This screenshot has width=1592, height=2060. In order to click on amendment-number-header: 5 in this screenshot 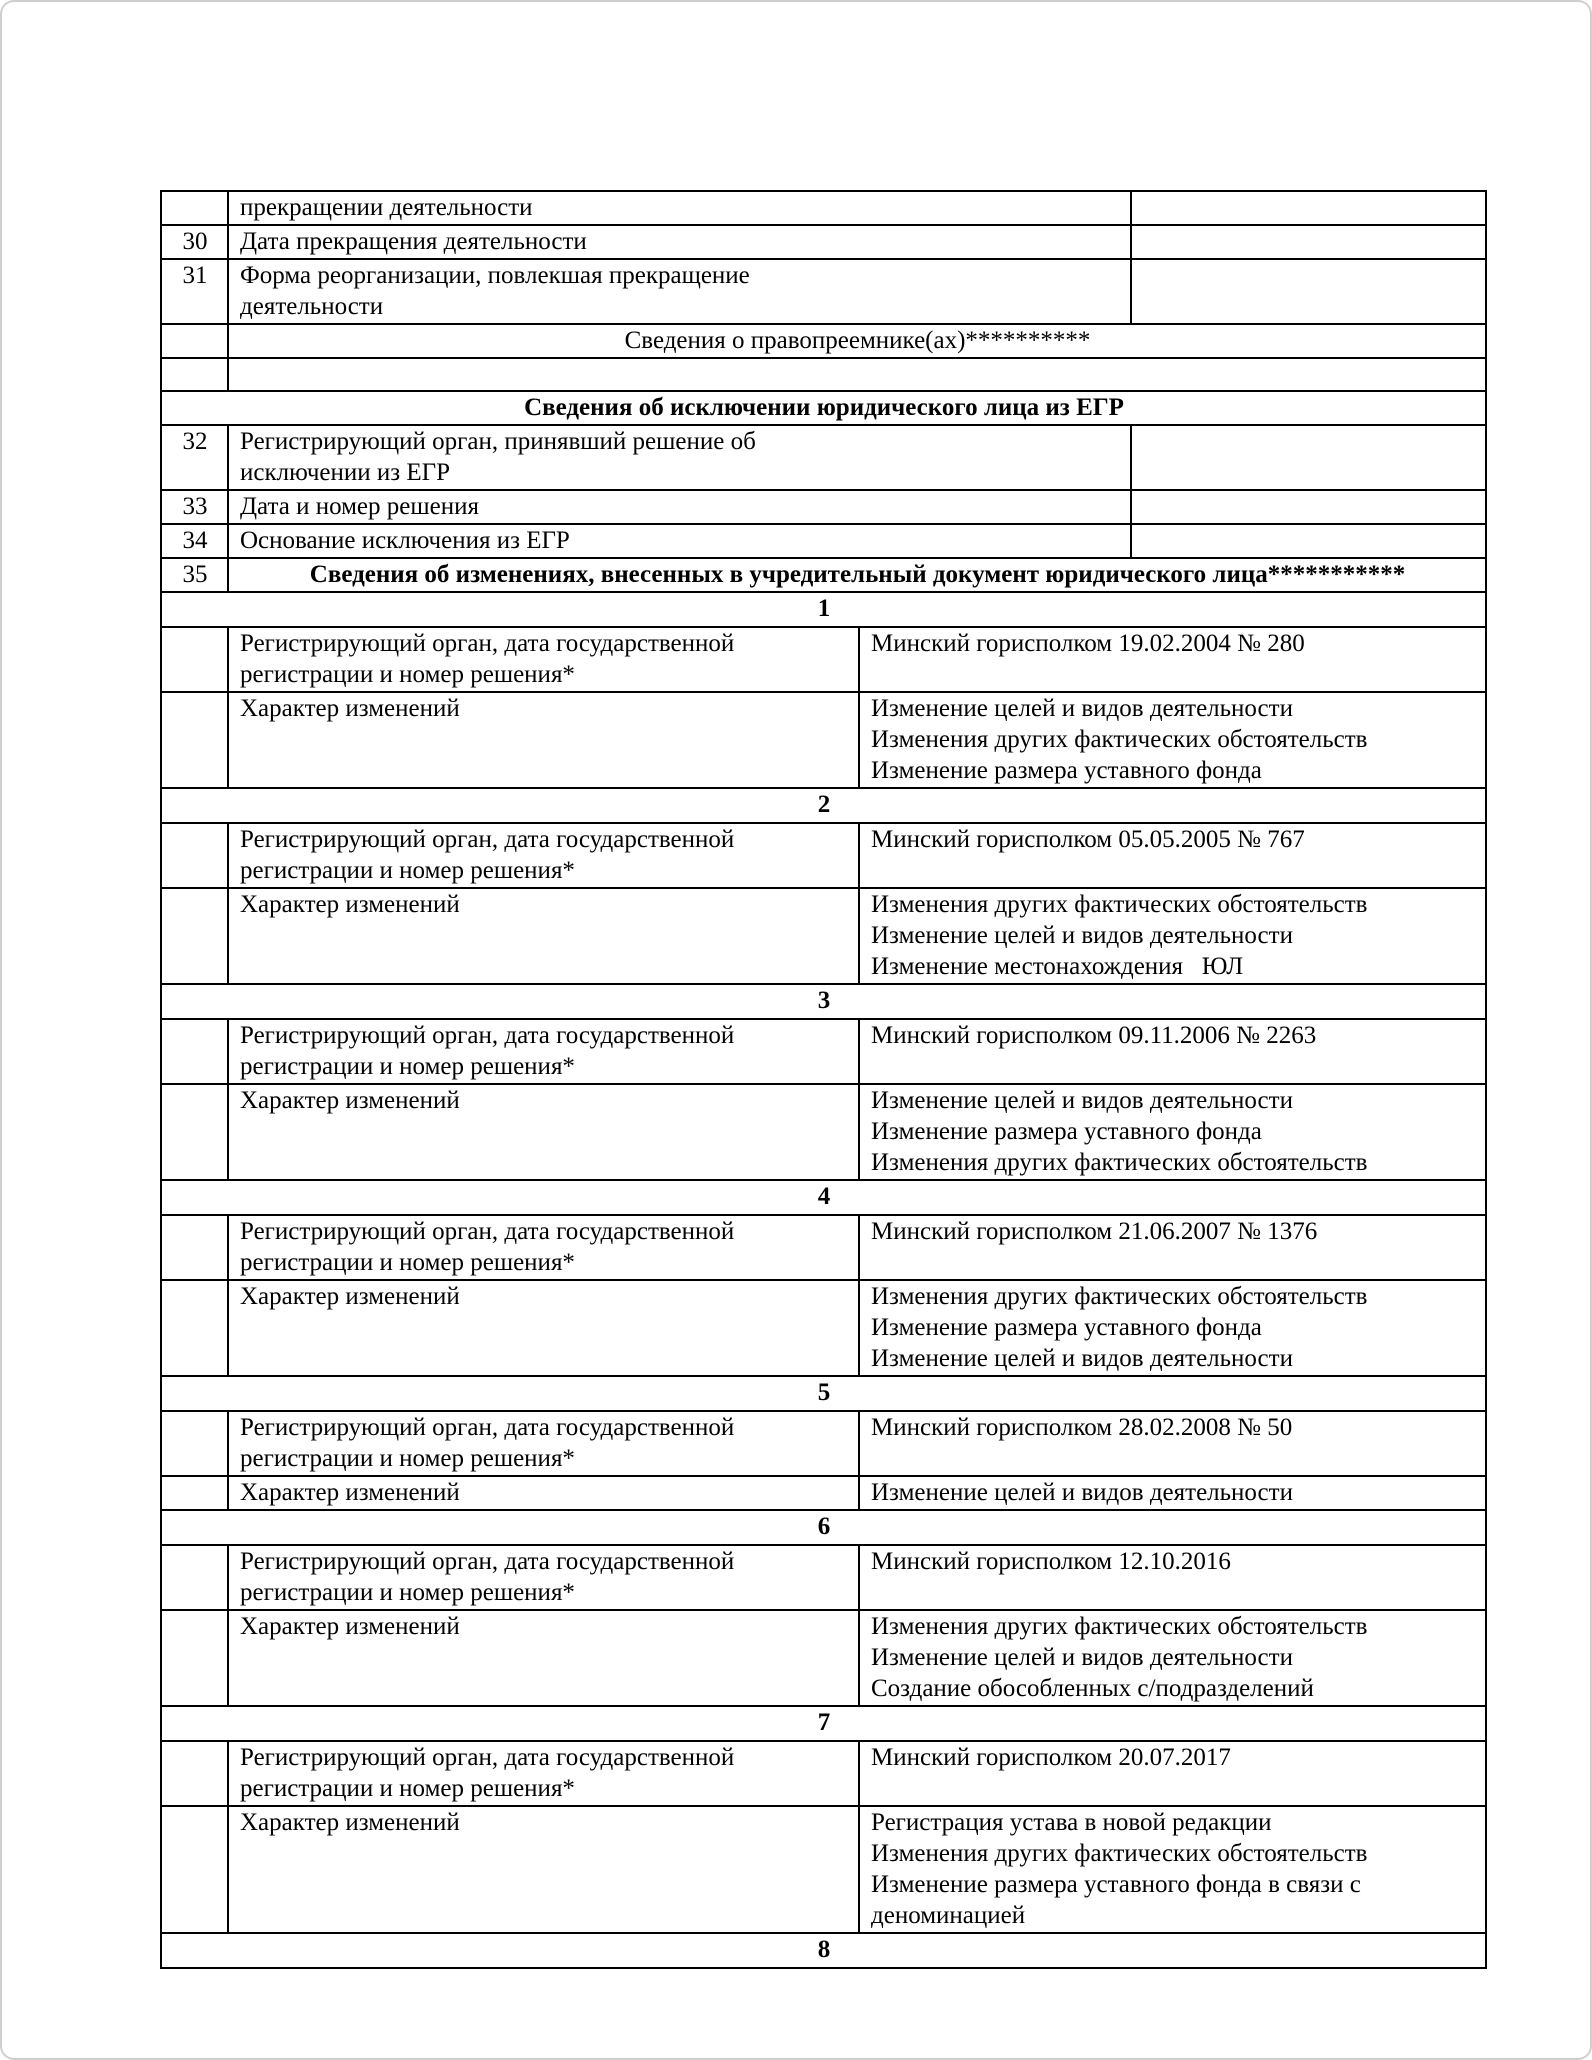, I will do `click(823, 1393)`.